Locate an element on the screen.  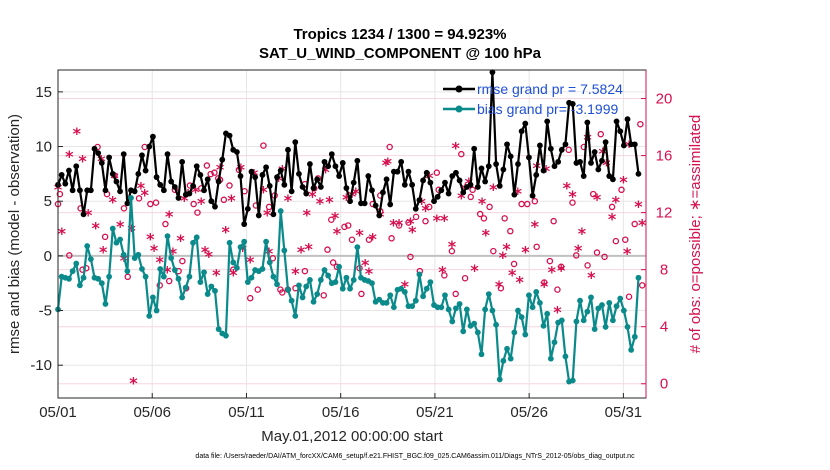
x-tick-label: 05/26 is located at coordinates (529, 412).